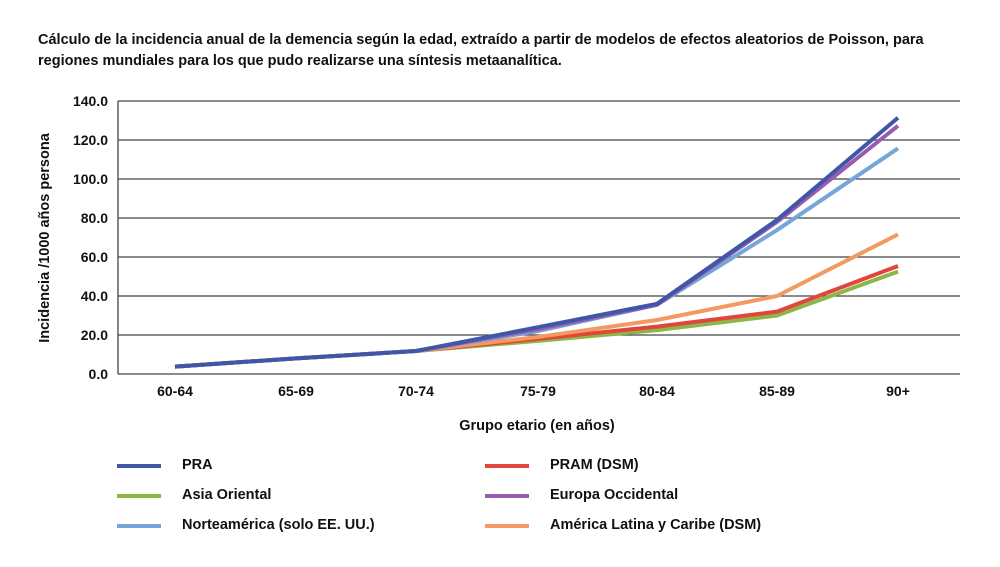  I want to click on x-tick-label: 80-84, so click(657, 391).